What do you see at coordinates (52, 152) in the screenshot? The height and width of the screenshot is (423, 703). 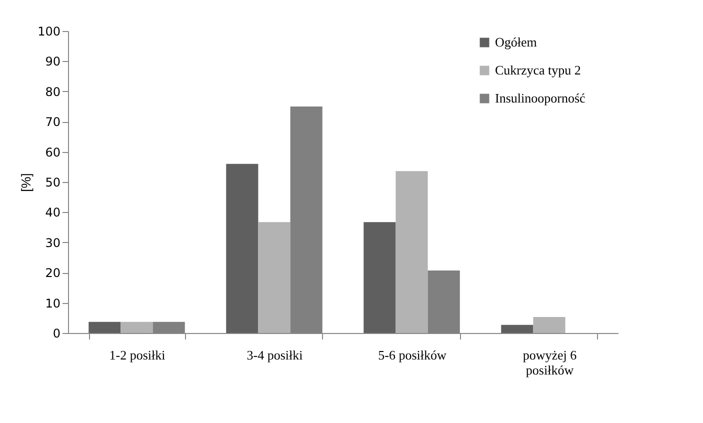 I see `y-tick-label: 60` at bounding box center [52, 152].